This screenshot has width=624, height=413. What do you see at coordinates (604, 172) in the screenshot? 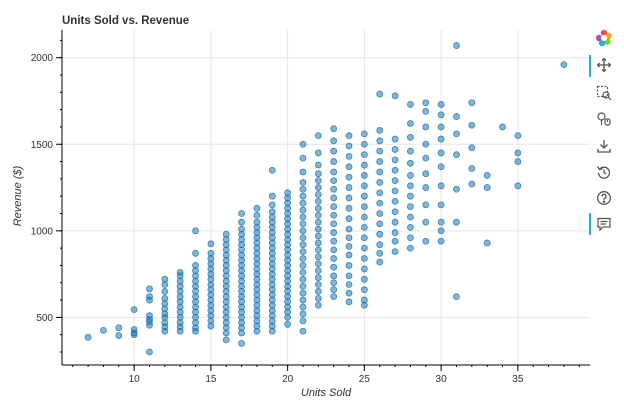
I see `reset-tool-icon` at bounding box center [604, 172].